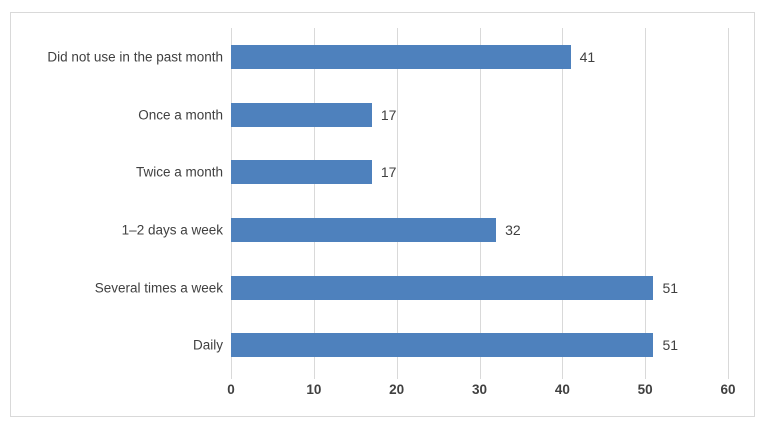 This screenshot has height=428, width=766. Describe the element at coordinates (587, 56) in the screenshot. I see `bar-value-label: 41` at that location.